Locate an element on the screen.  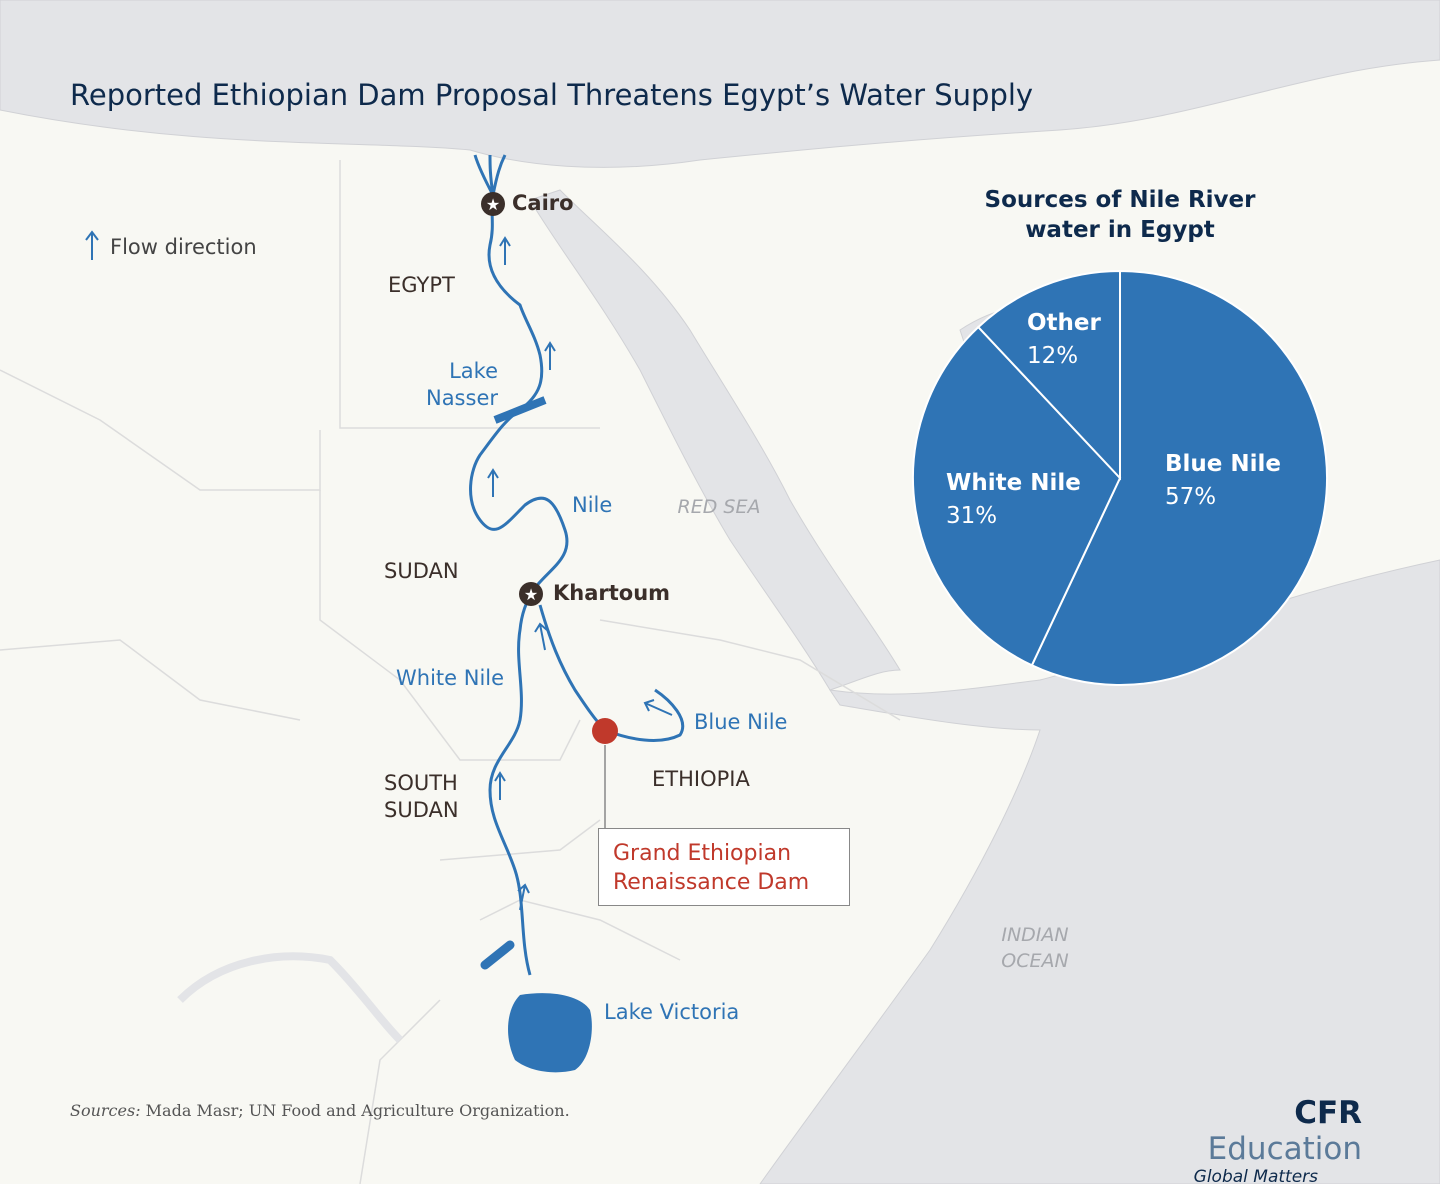
lake-albert is located at coordinates (497, 955).